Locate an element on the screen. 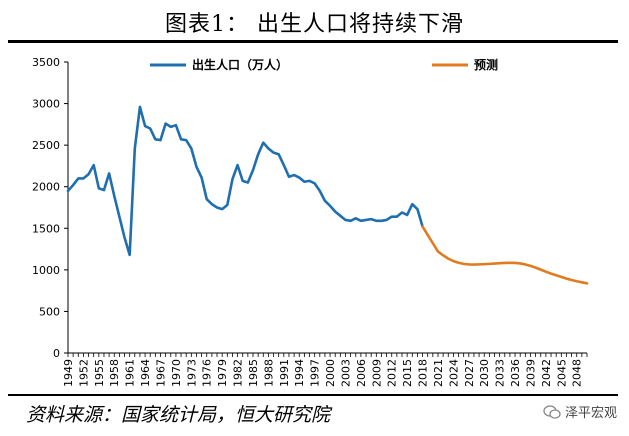  x-tick-label: 2006 is located at coordinates (361, 373).